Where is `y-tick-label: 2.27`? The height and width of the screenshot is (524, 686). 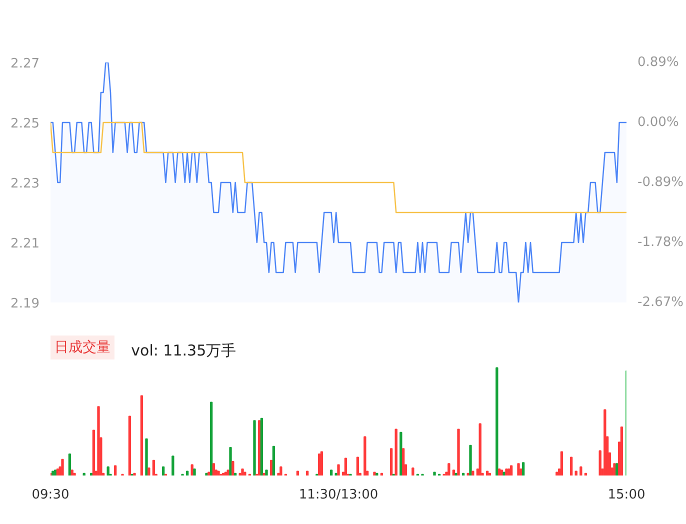
y-tick-label: 2.27 is located at coordinates (25, 64).